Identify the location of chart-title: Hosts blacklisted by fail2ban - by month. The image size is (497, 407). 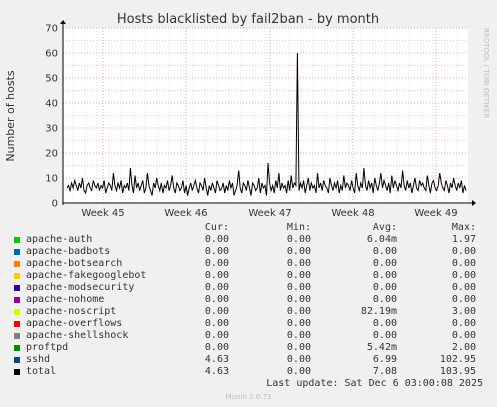
(248, 19).